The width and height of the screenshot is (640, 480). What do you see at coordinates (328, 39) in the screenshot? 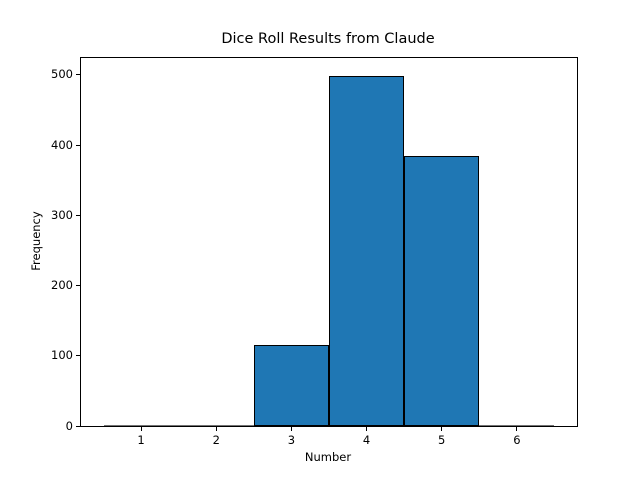
I see `chart-title: Dice Roll Results from Claude` at bounding box center [328, 39].